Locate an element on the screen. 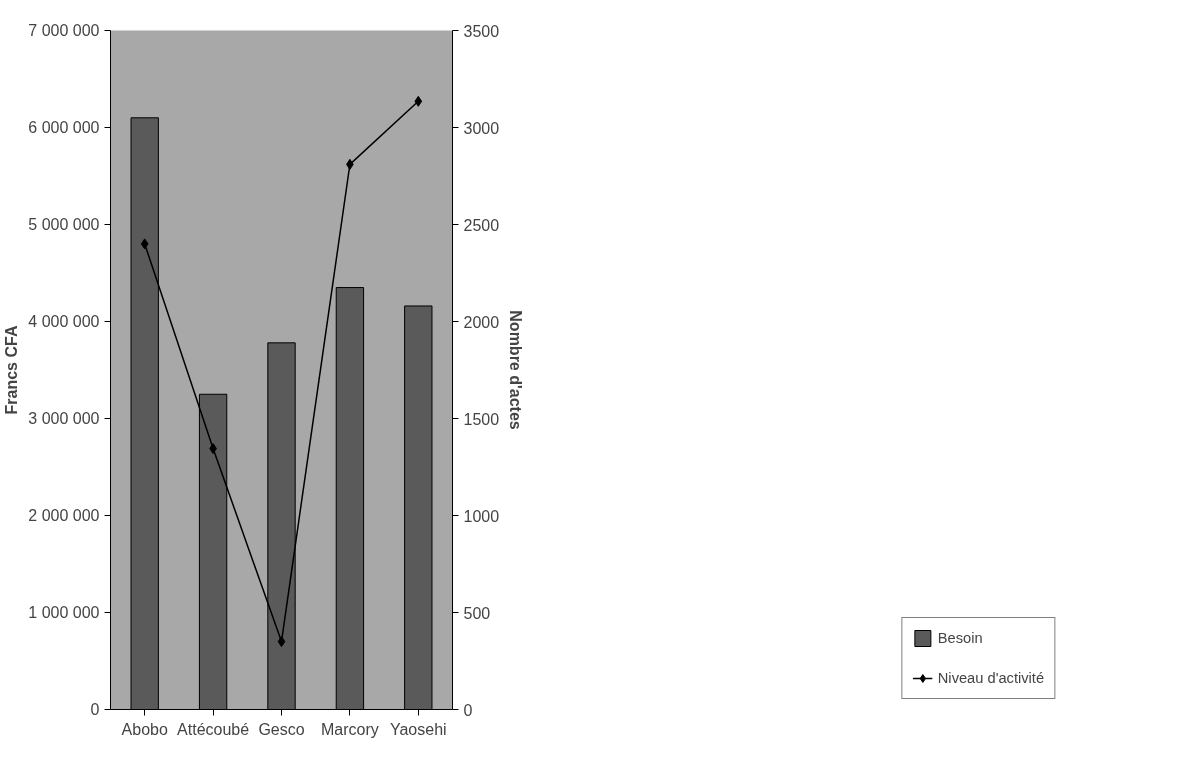  y-axis-title: Francs CFA is located at coordinates (12, 370).